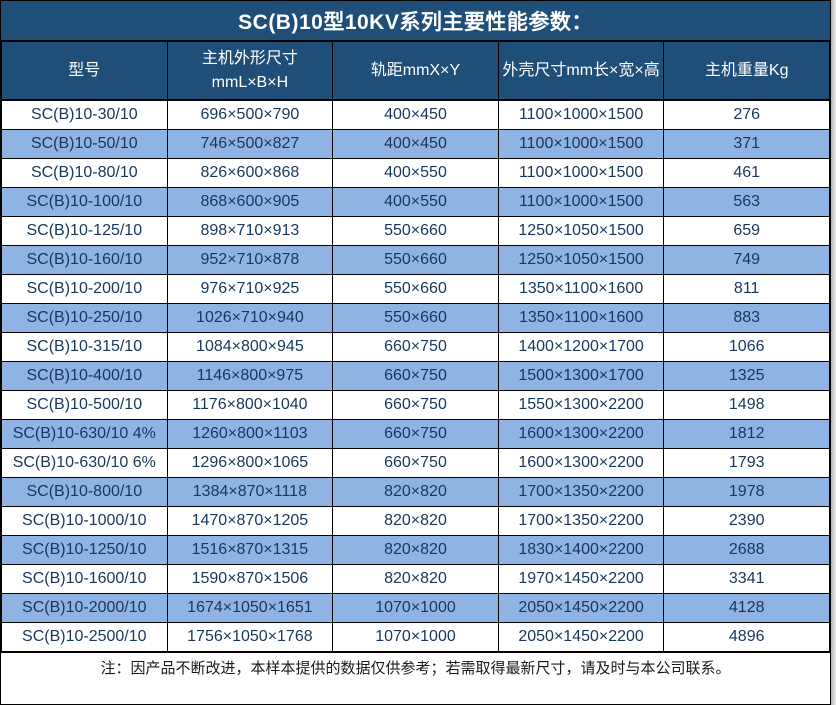 The height and width of the screenshot is (705, 836). I want to click on table-cell: 1700×1350×2200, so click(581, 491).